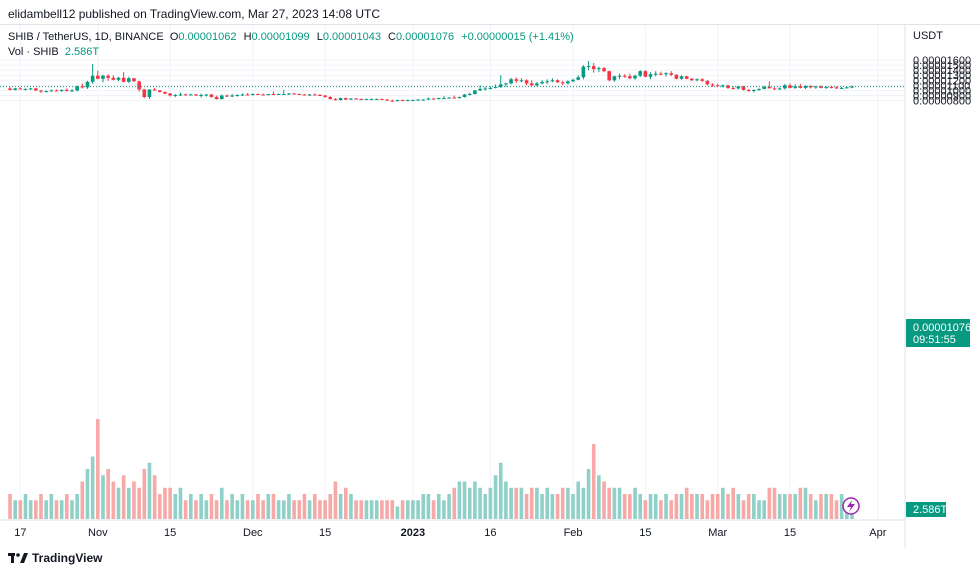  Describe the element at coordinates (20, 533) in the screenshot. I see `time-tick-label: 17` at that location.